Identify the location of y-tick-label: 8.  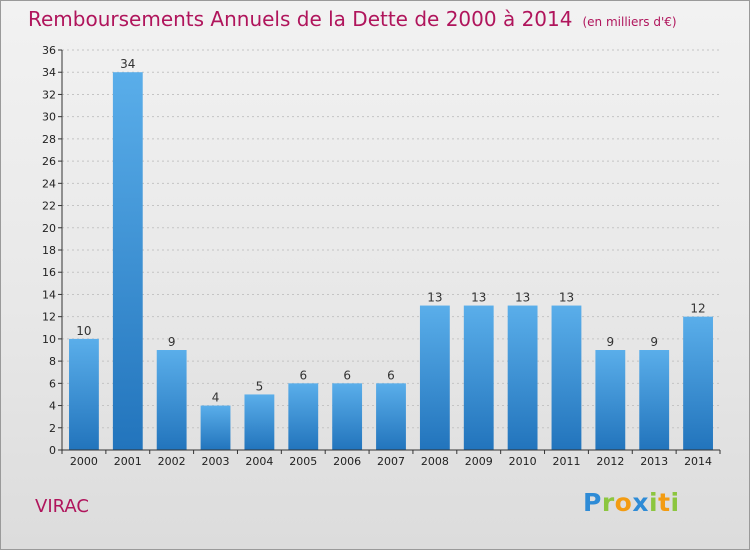
(52, 361).